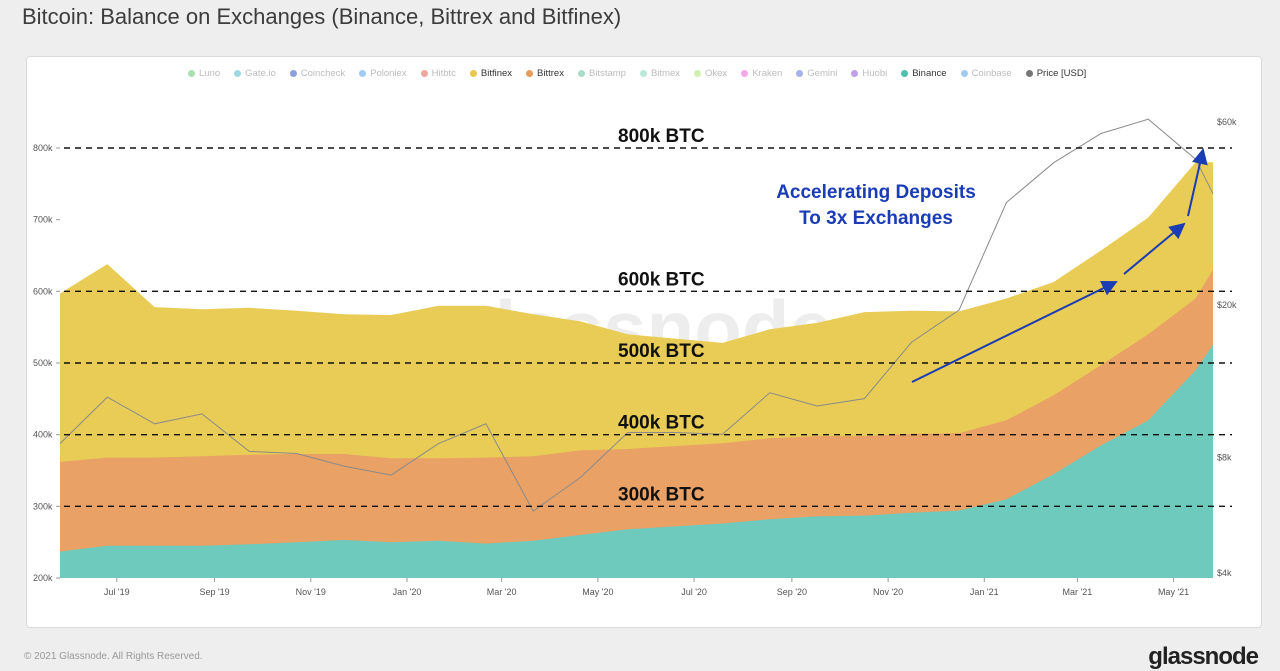  What do you see at coordinates (1061, 73) in the screenshot?
I see `legend-label: Price [USD]` at bounding box center [1061, 73].